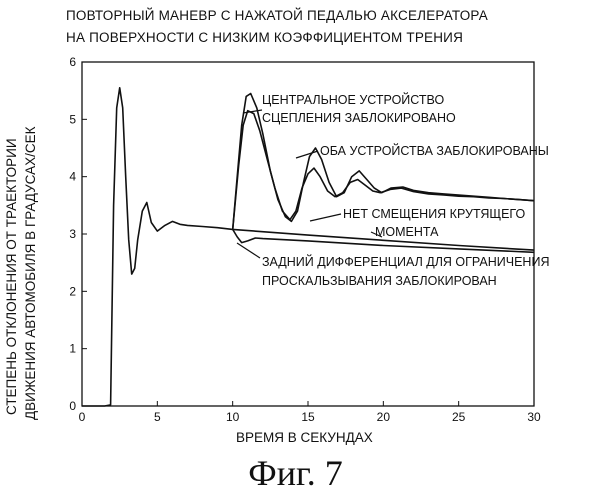 This screenshot has width=591, height=500. I want to click on annotation-rear-diff-line-2: ПРОСКАЛЬЗЫВАНИЯ ЗАБЛОКИРОВАН, so click(379, 281).